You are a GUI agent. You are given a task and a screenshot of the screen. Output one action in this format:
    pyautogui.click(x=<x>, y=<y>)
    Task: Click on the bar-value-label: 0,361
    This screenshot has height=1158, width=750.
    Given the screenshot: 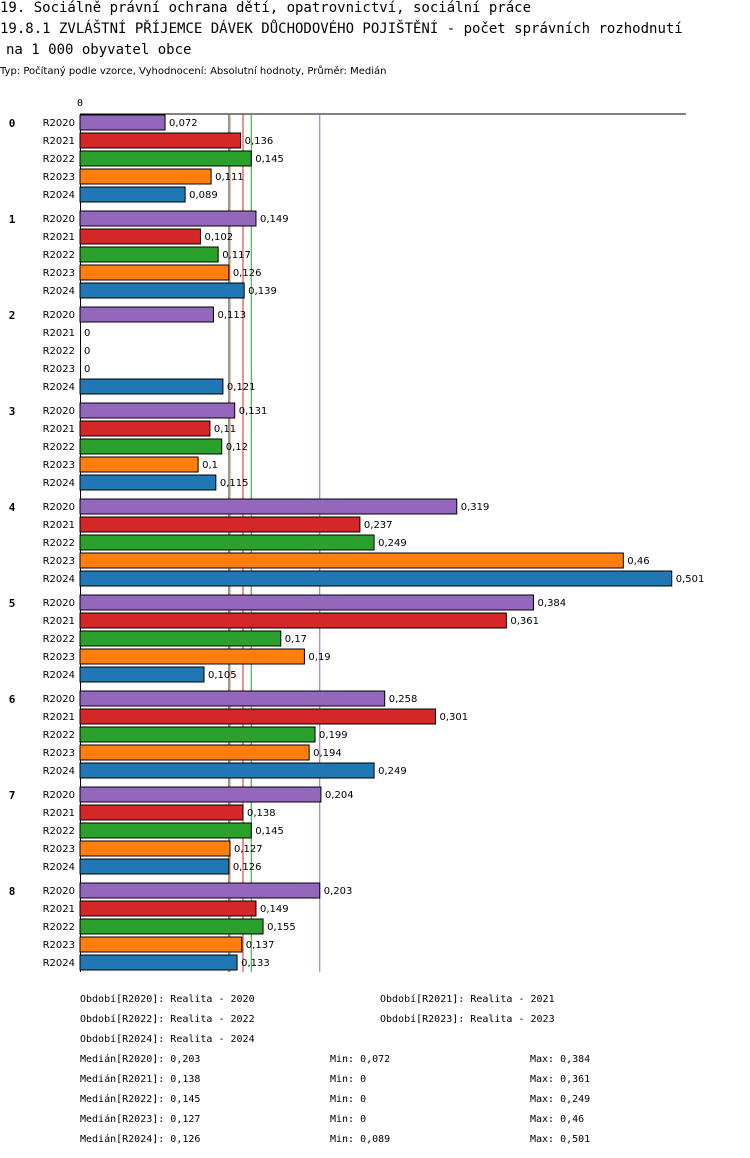 What is the action you would take?
    pyautogui.click(x=524, y=621)
    